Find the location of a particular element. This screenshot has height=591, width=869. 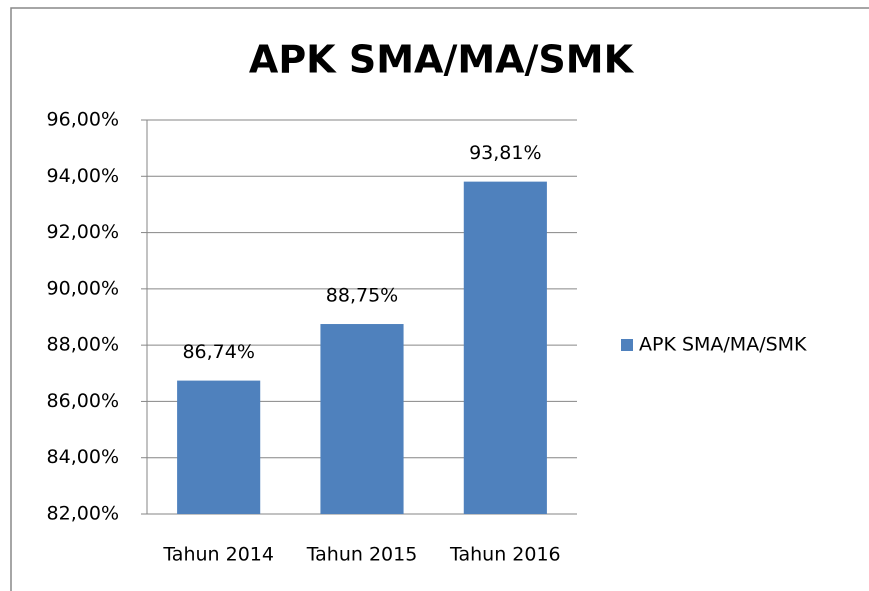

chart-title: APK SMA/MA/SMK is located at coordinates (442, 60).